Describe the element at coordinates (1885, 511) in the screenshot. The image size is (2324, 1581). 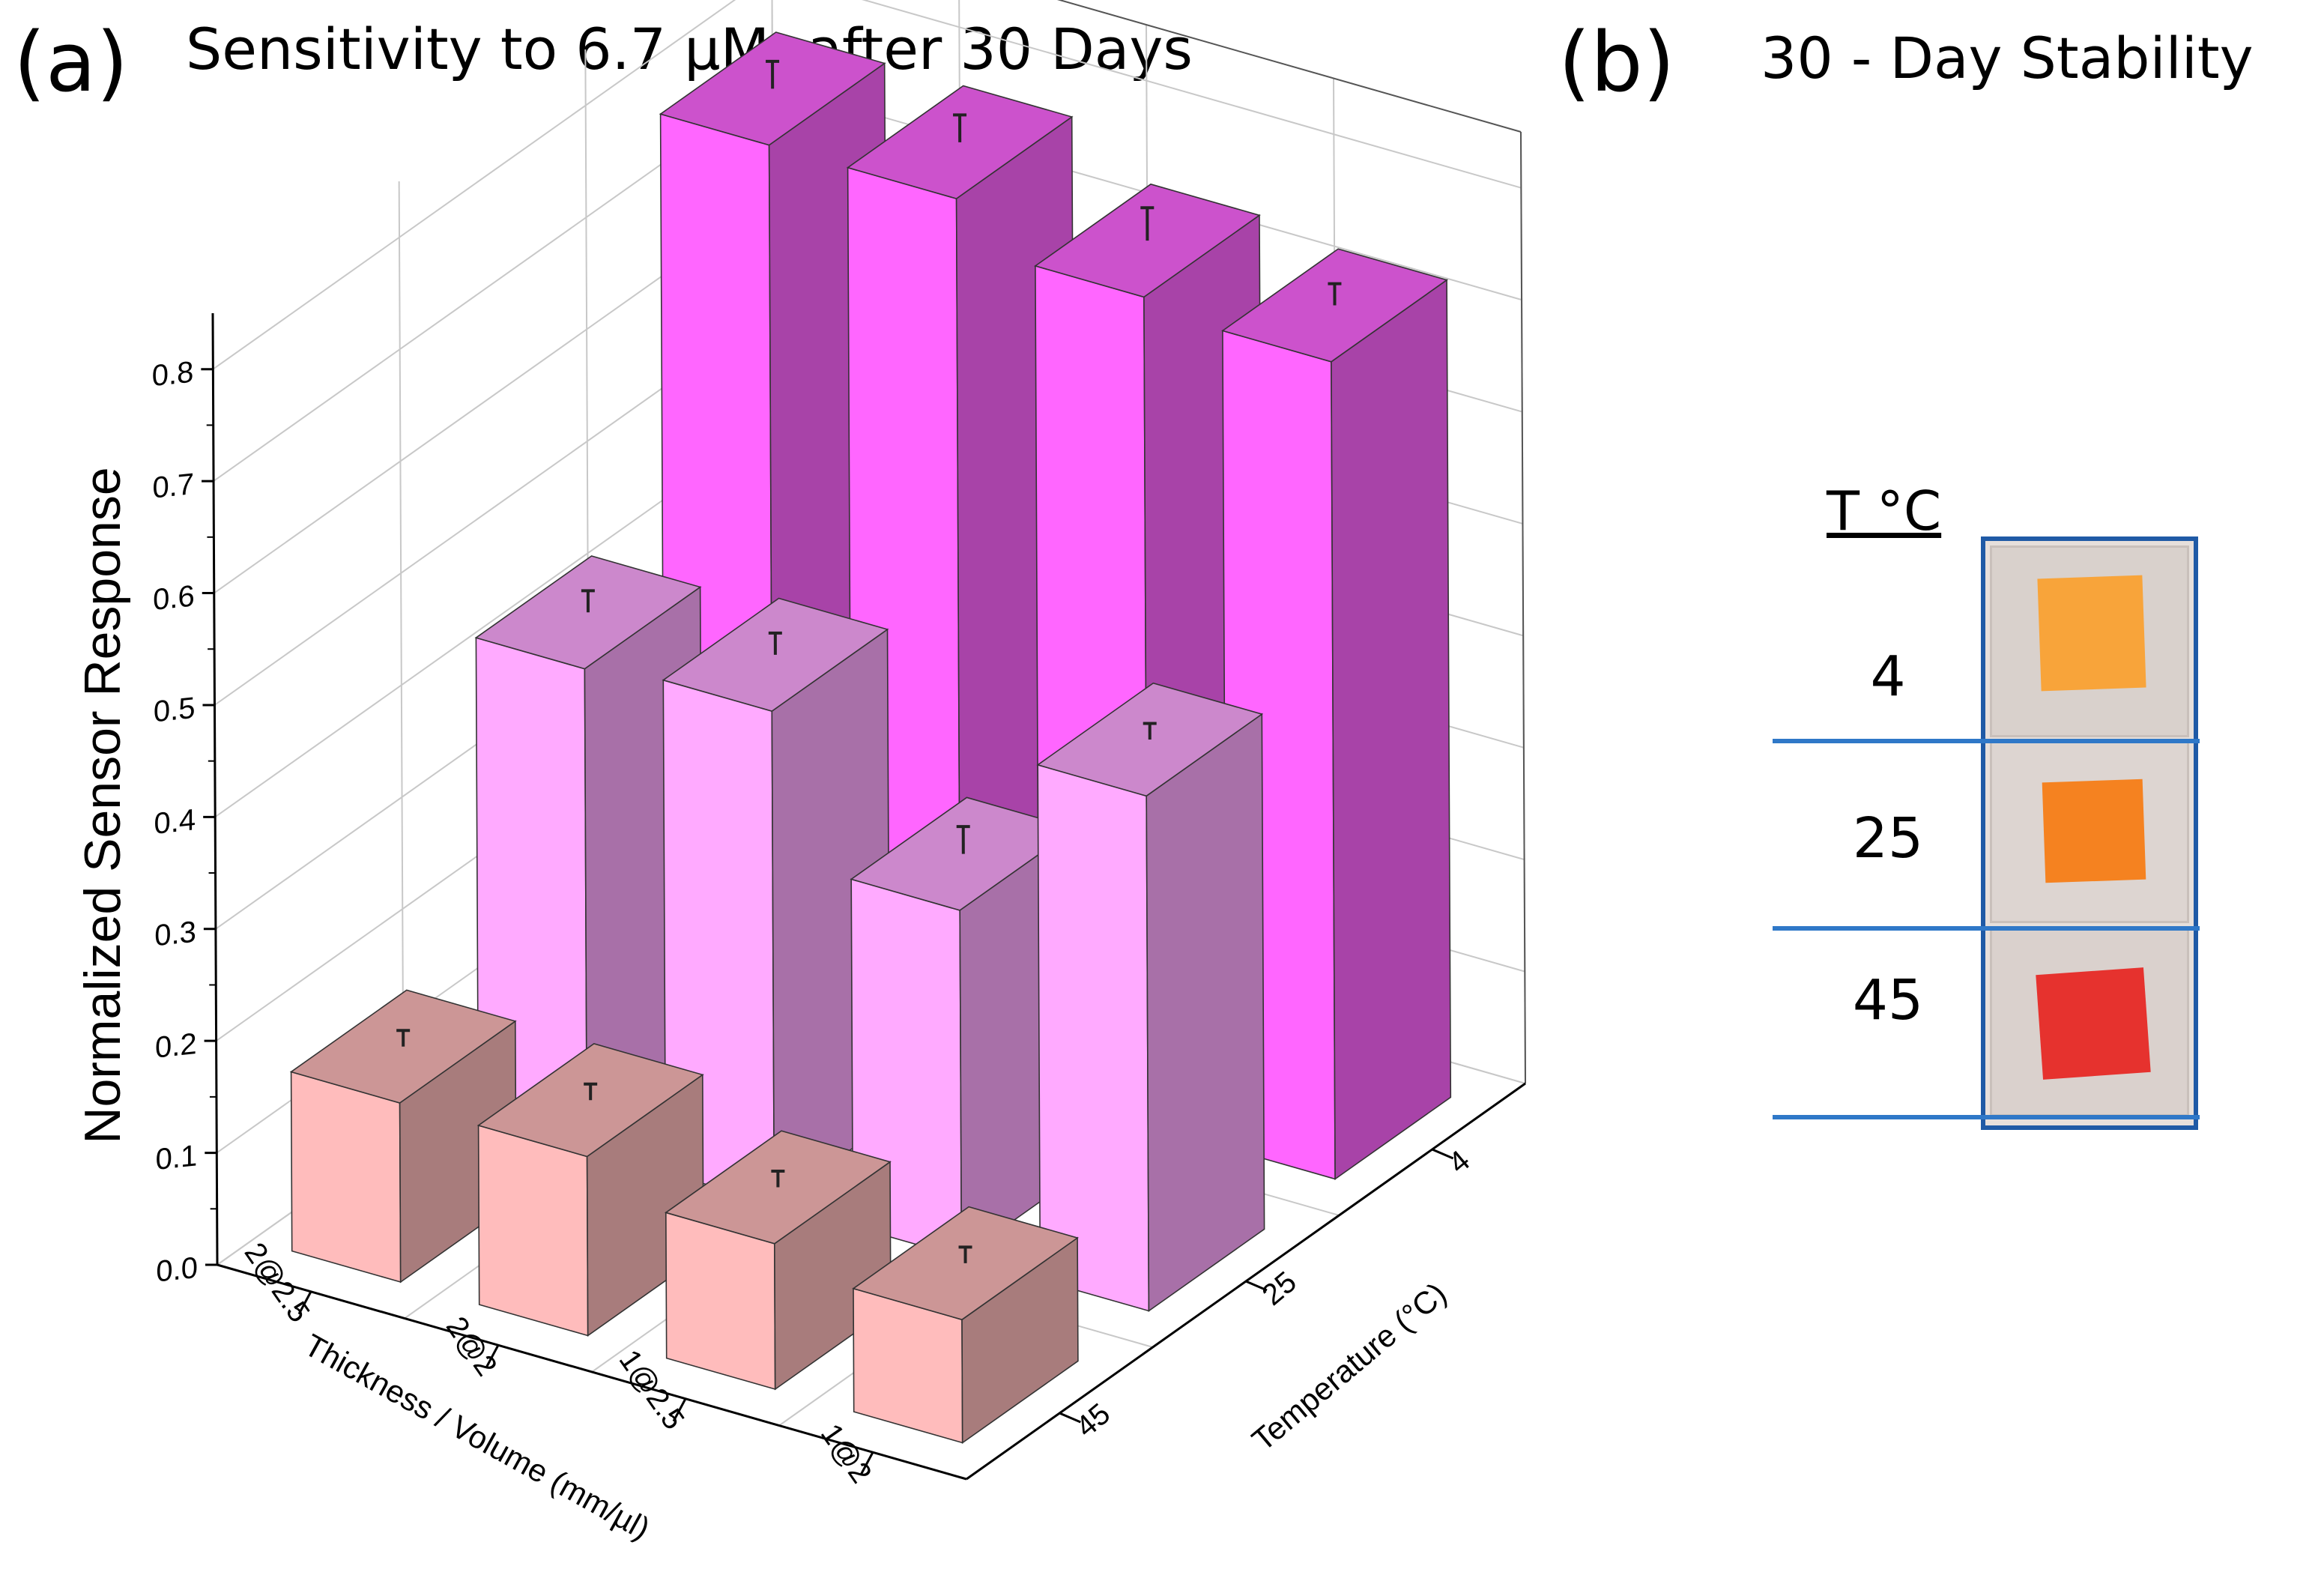
I see `temperature-column-header: T °C` at that location.